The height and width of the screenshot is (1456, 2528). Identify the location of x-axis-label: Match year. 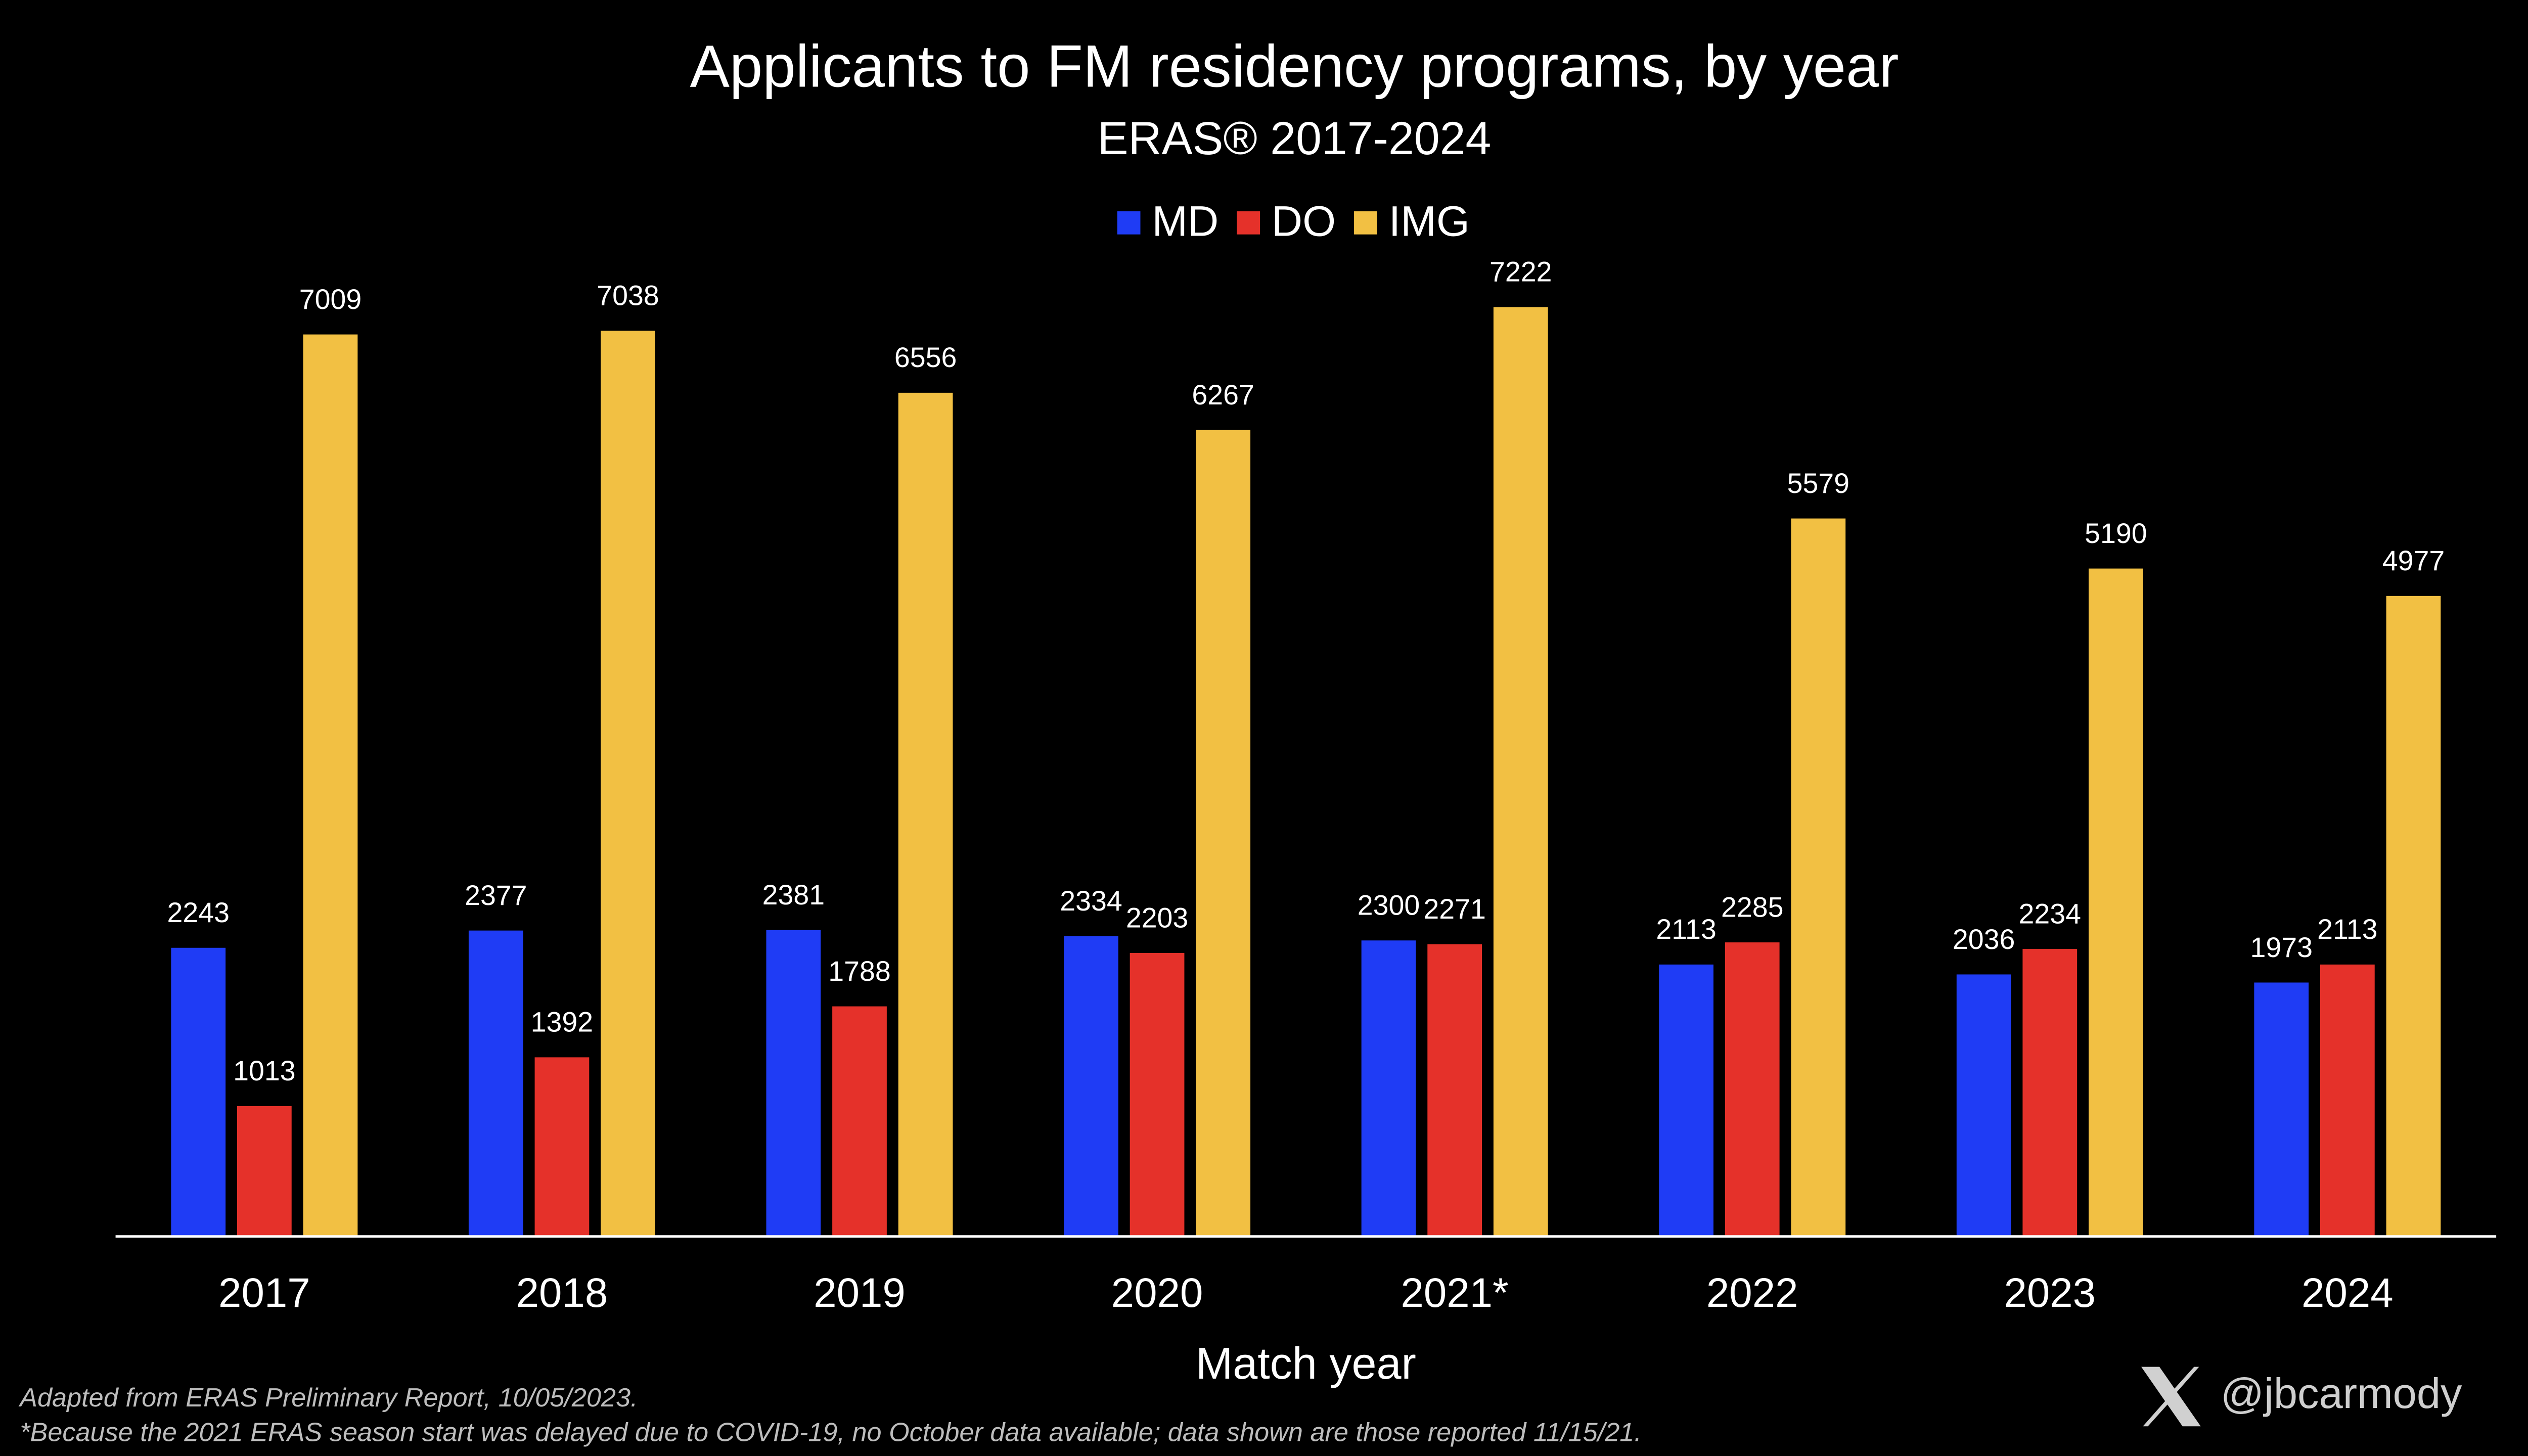
(1306, 1363).